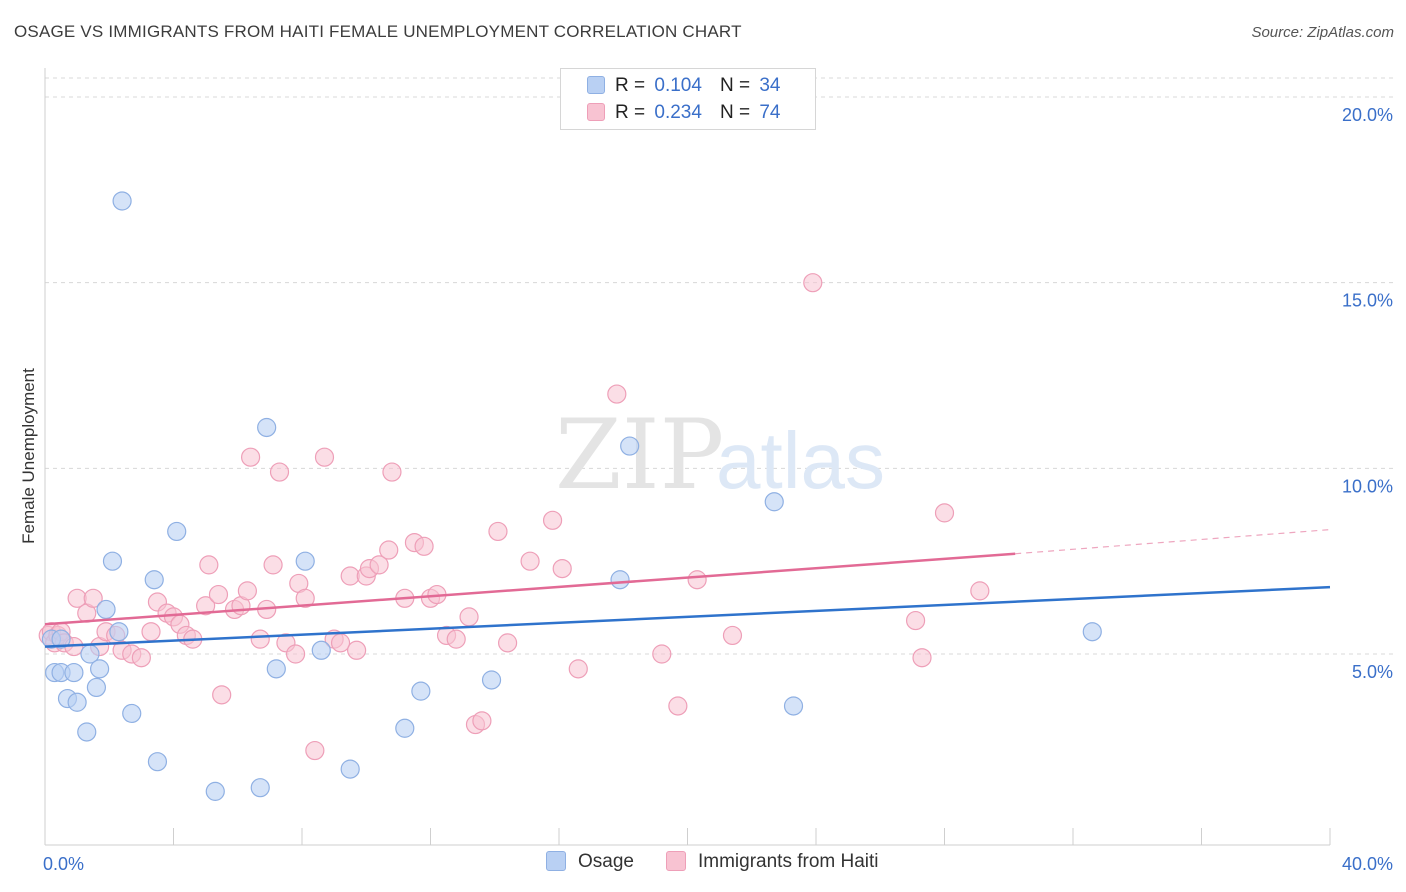 The height and width of the screenshot is (892, 1406). Describe the element at coordinates (1367, 301) in the screenshot. I see `y-tick-label: 15.0%` at that location.